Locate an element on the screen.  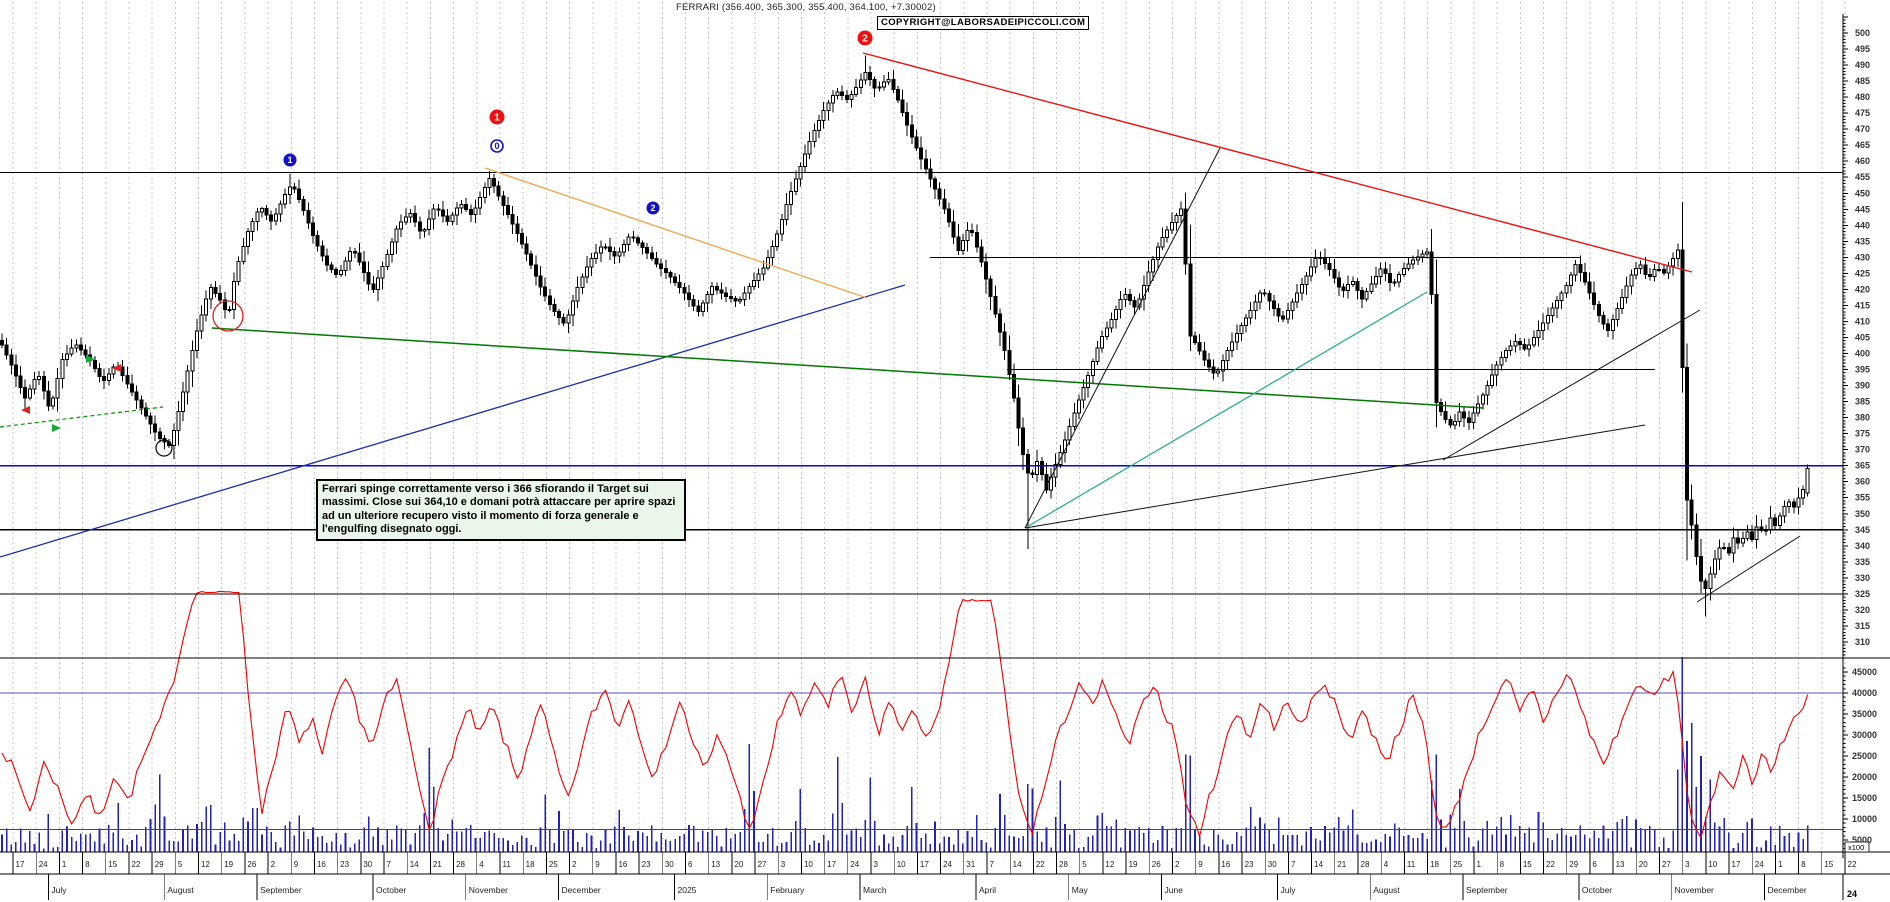
svg-text: May is located at coordinates (1080, 890).